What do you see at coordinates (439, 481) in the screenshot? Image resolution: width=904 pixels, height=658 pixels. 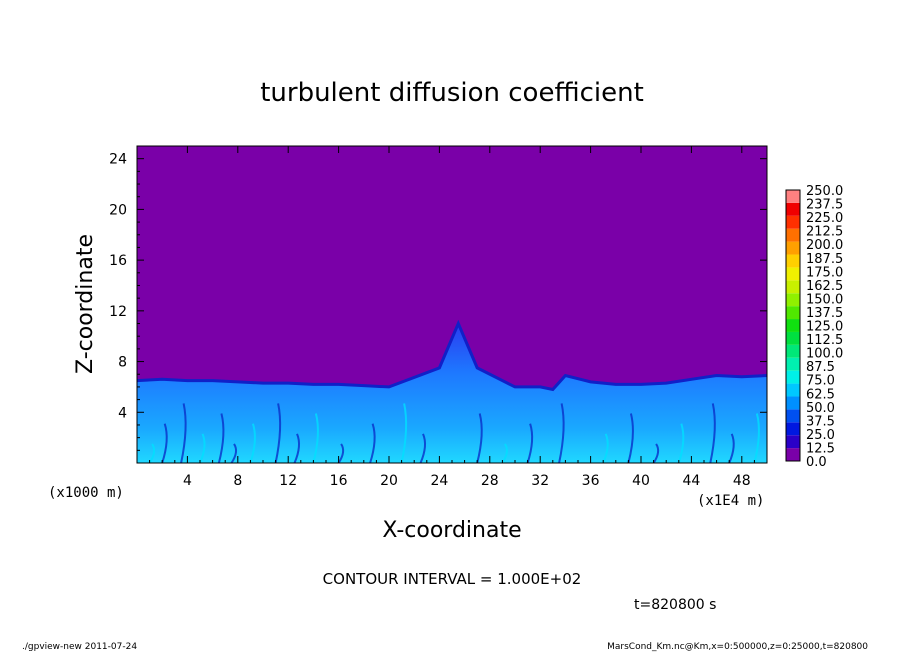 I see `x-tick-label: 24` at bounding box center [439, 481].